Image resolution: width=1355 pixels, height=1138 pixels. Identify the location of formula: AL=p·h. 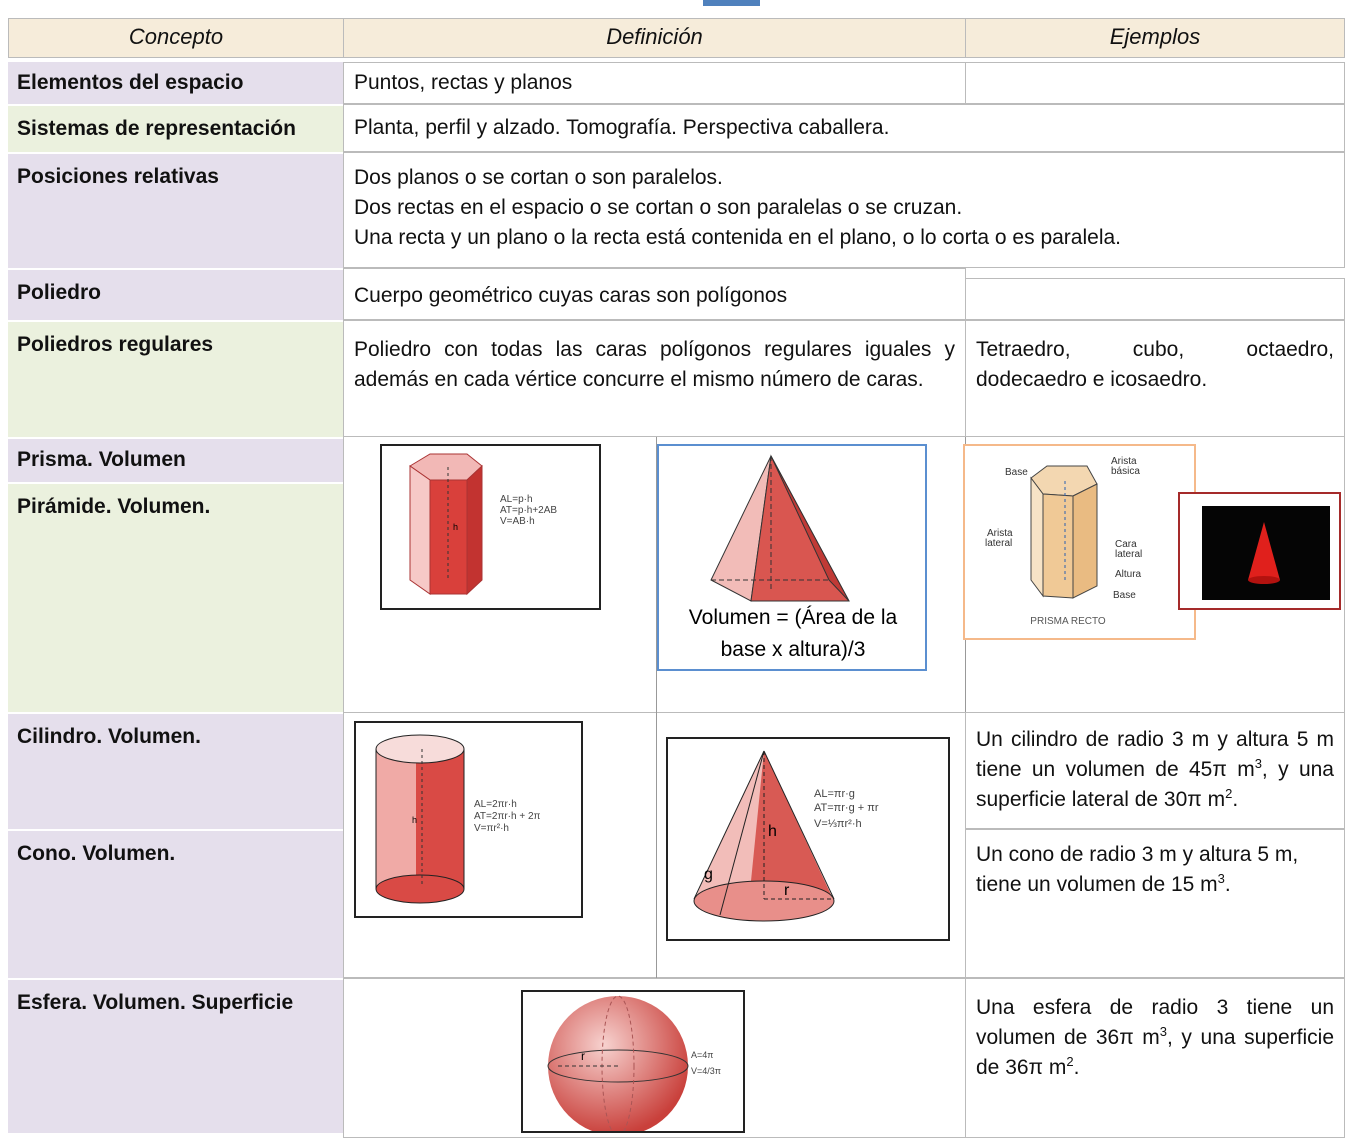
(516, 499).